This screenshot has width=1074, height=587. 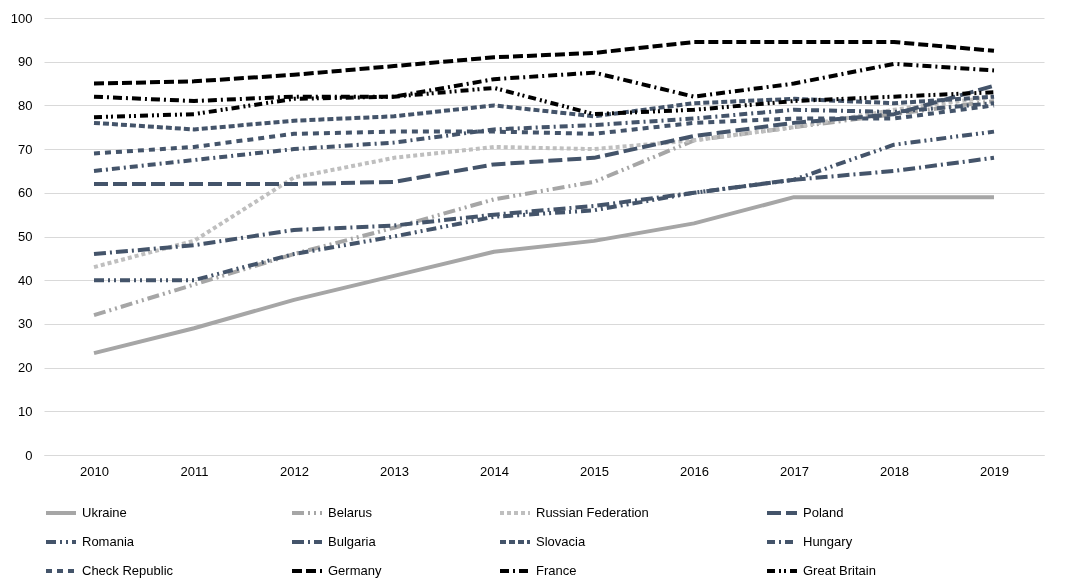 I want to click on x-tick-label: 2019, so click(x=994, y=471).